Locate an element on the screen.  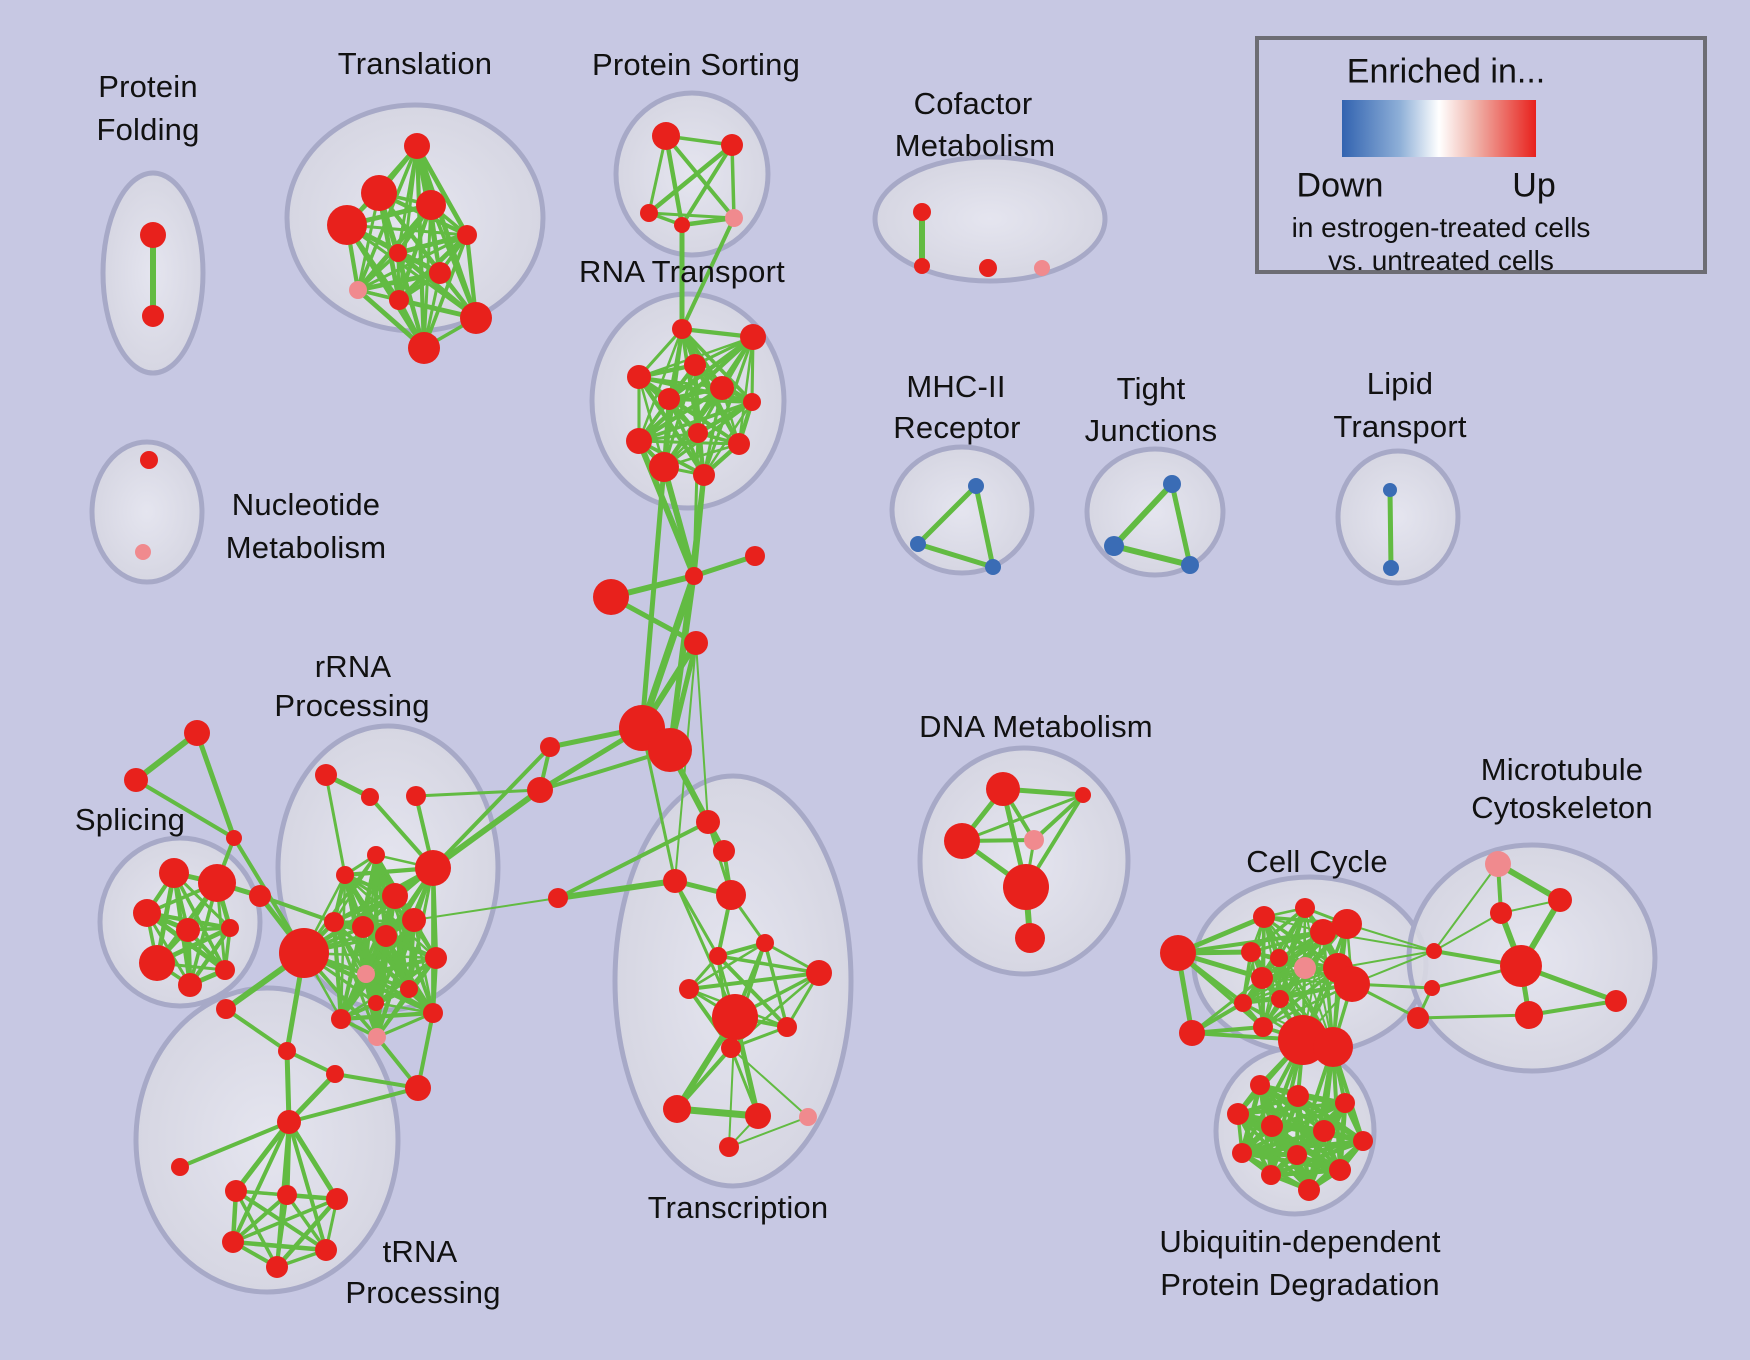
gene-set-node-17-weak-up is located at coordinates (358, 290).